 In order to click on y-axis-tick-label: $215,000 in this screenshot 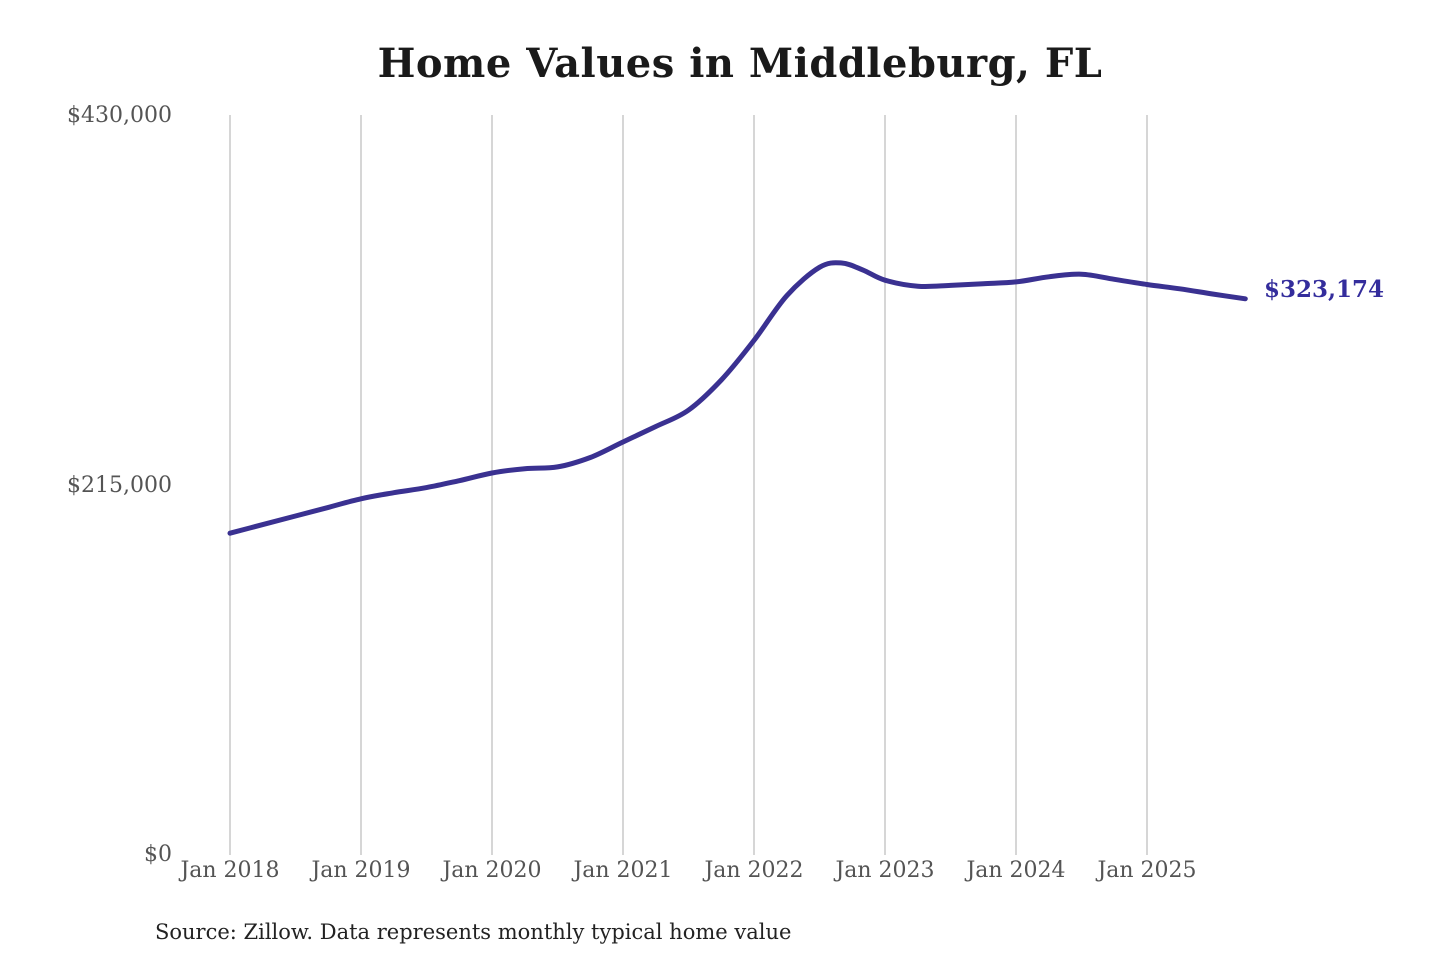, I will do `click(119, 485)`.